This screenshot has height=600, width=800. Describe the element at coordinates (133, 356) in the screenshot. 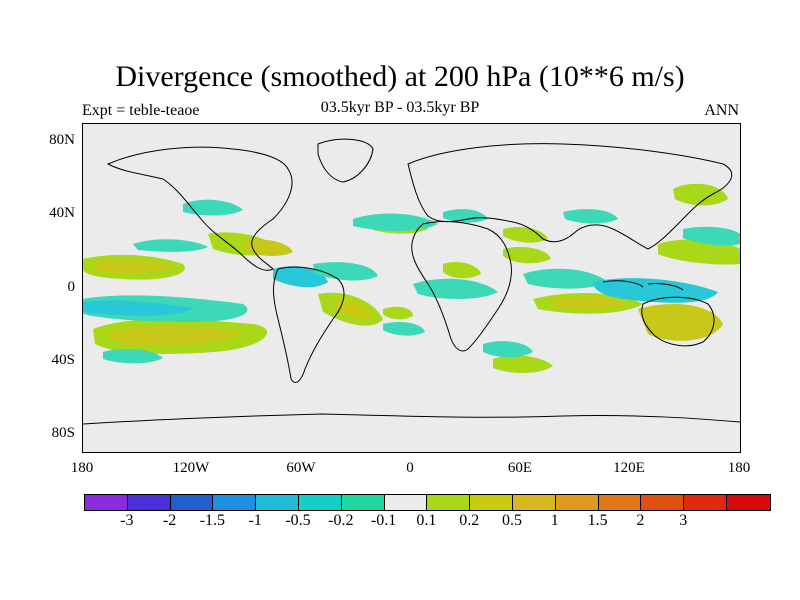

I see `neg-patch-pacific-s` at that location.